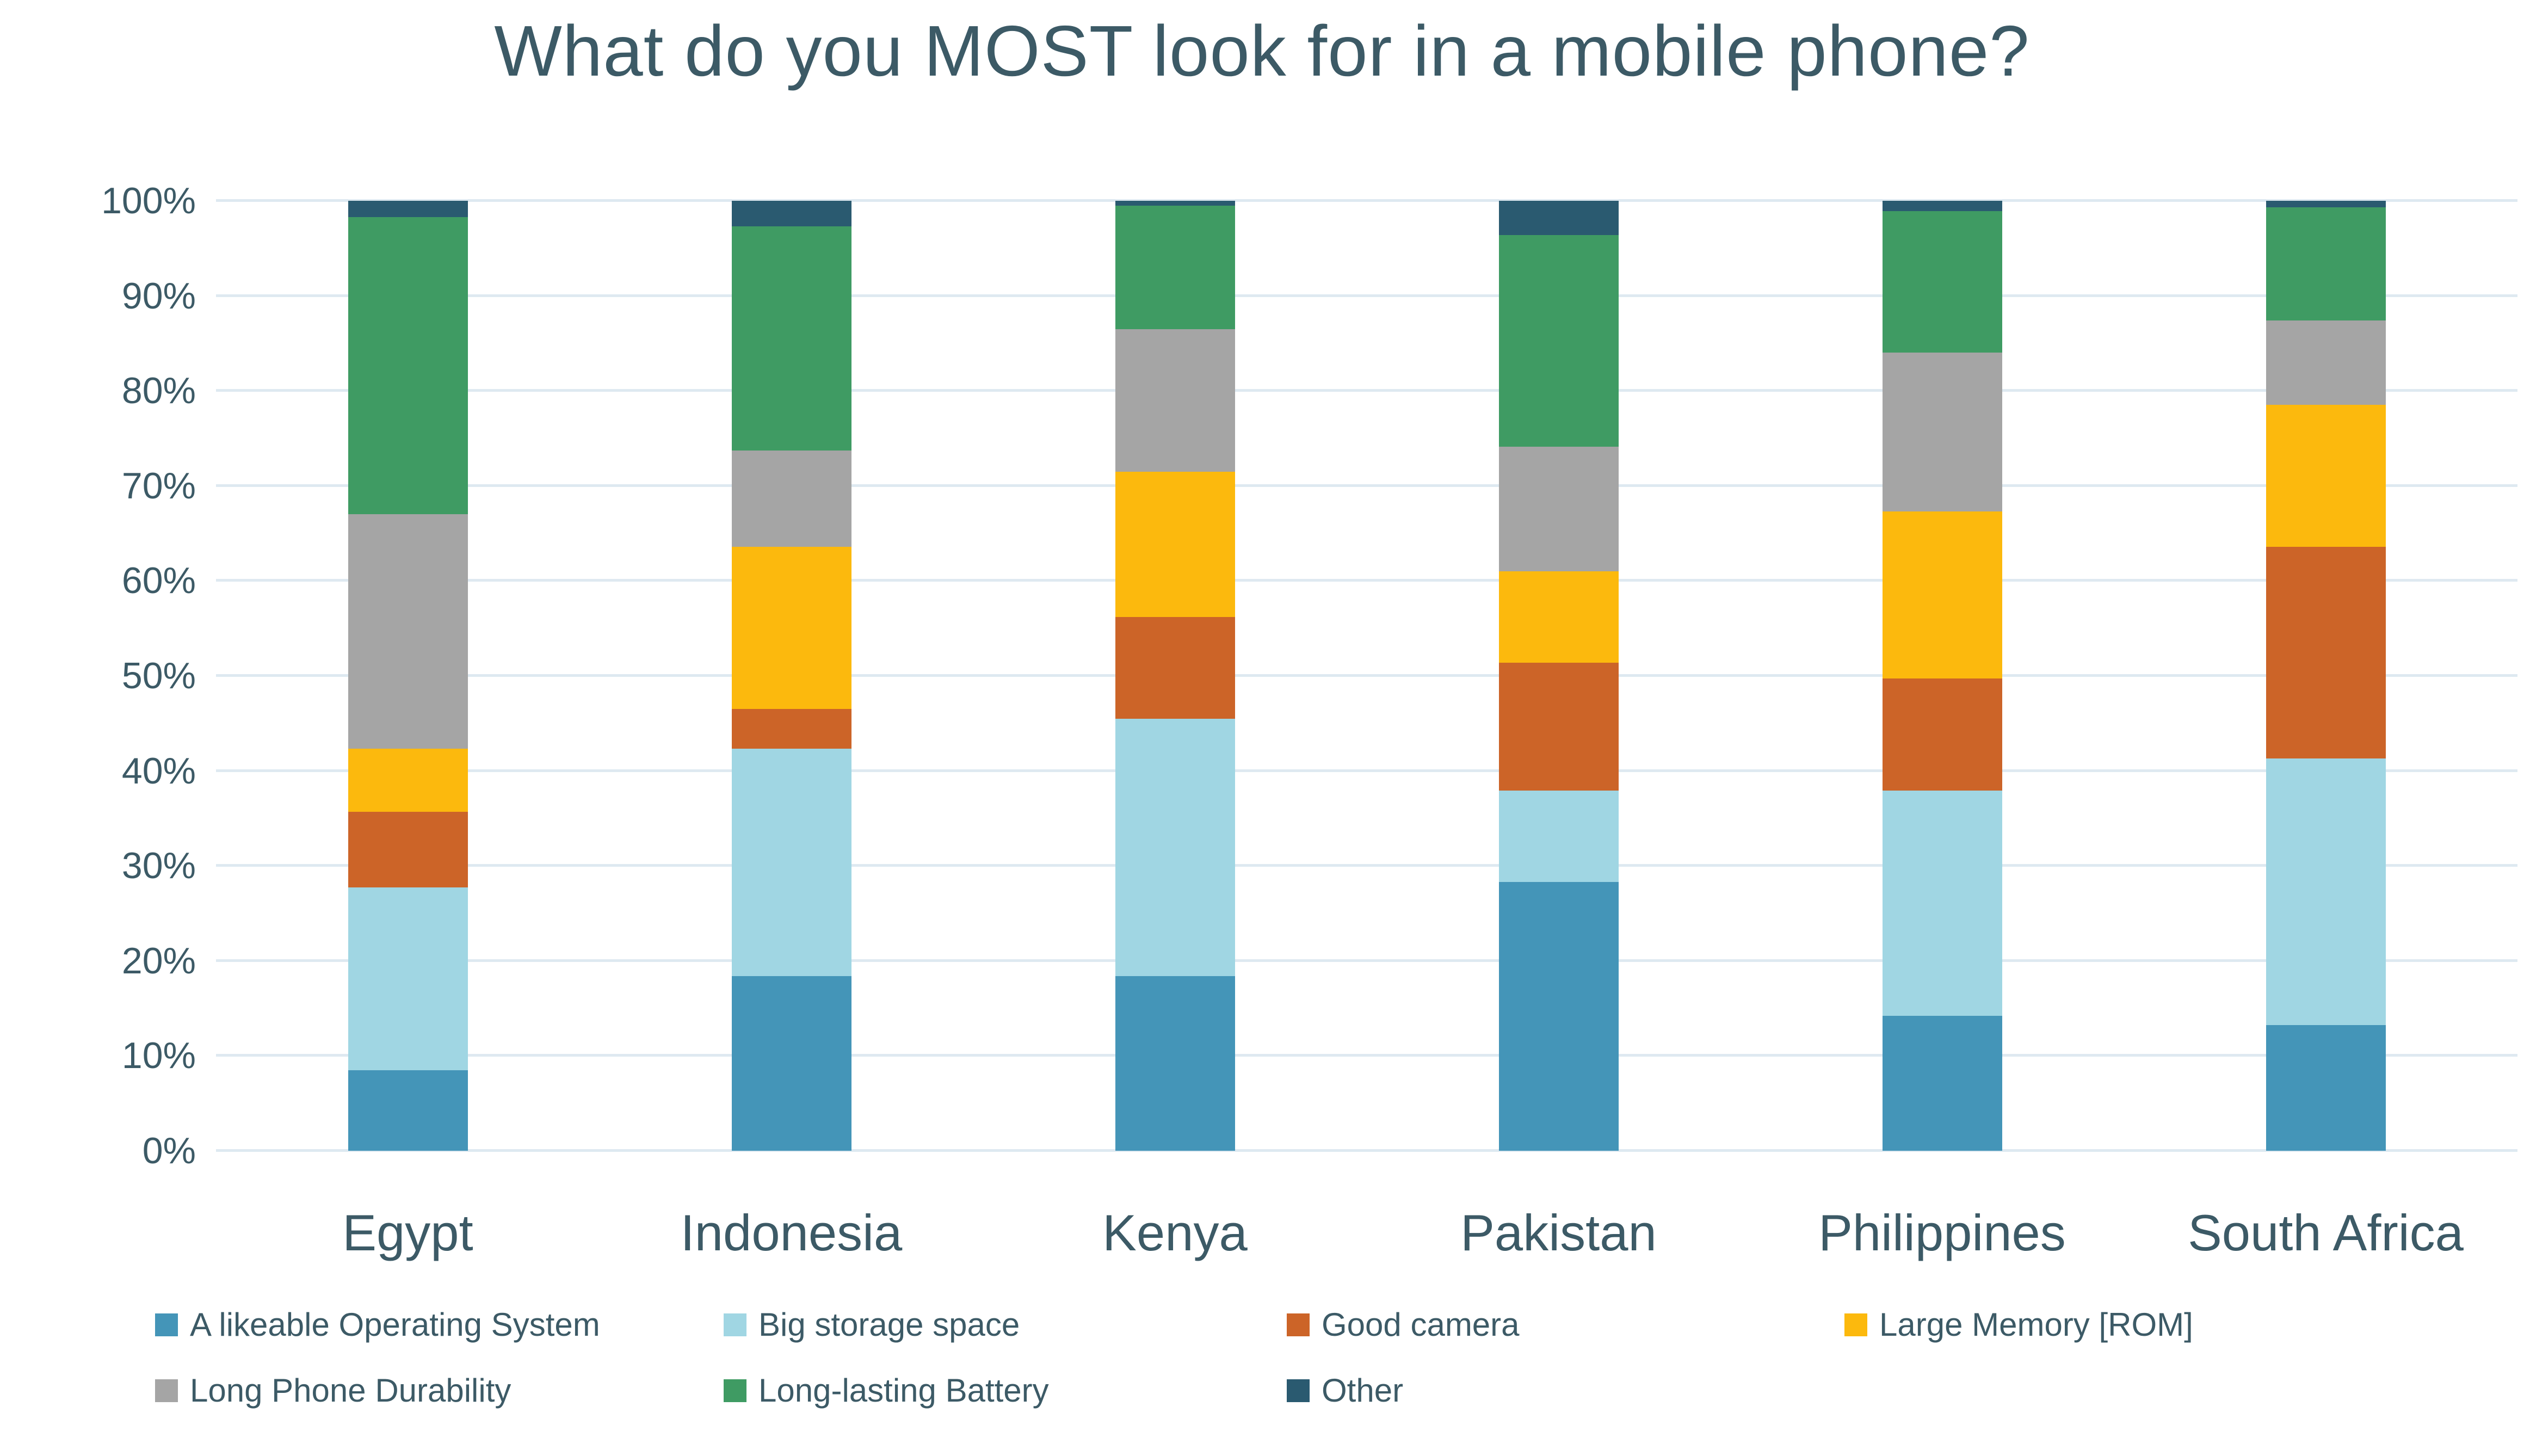 The height and width of the screenshot is (1456, 2524). Describe the element at coordinates (158, 486) in the screenshot. I see `y-axis-tick-label: 70%` at that location.